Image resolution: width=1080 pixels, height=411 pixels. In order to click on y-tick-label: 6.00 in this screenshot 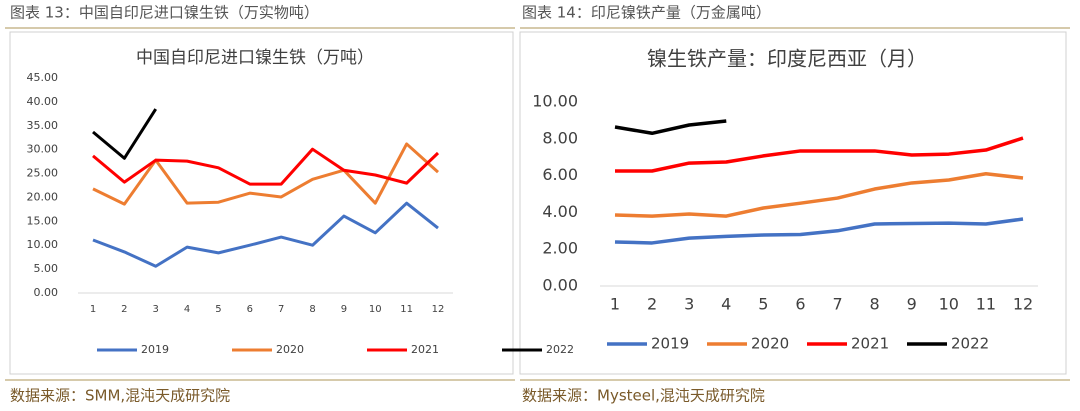, I will do `click(560, 174)`.